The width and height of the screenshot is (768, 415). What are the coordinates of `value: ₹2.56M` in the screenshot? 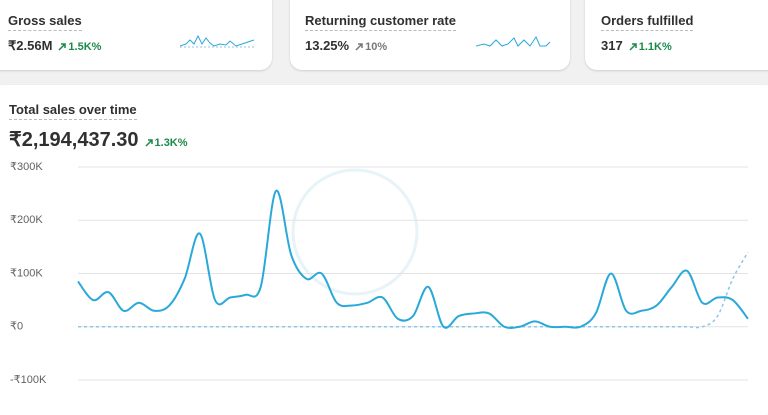 It's located at (30, 45).